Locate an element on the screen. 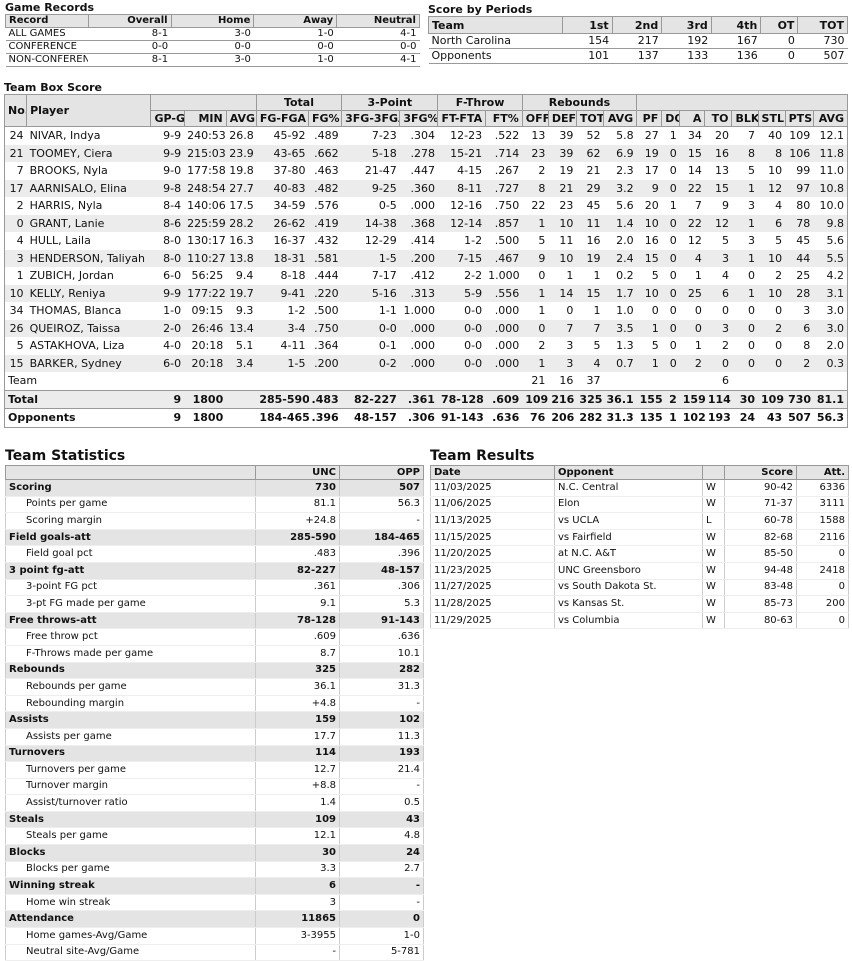 The height and width of the screenshot is (961, 852). cell: .662 is located at coordinates (325, 153).